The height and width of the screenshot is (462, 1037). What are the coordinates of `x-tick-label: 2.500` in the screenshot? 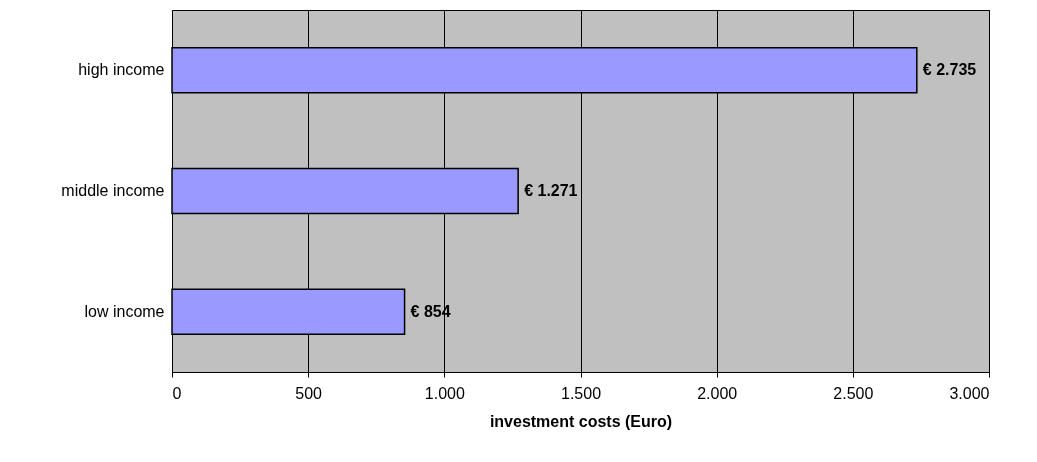 It's located at (853, 393).